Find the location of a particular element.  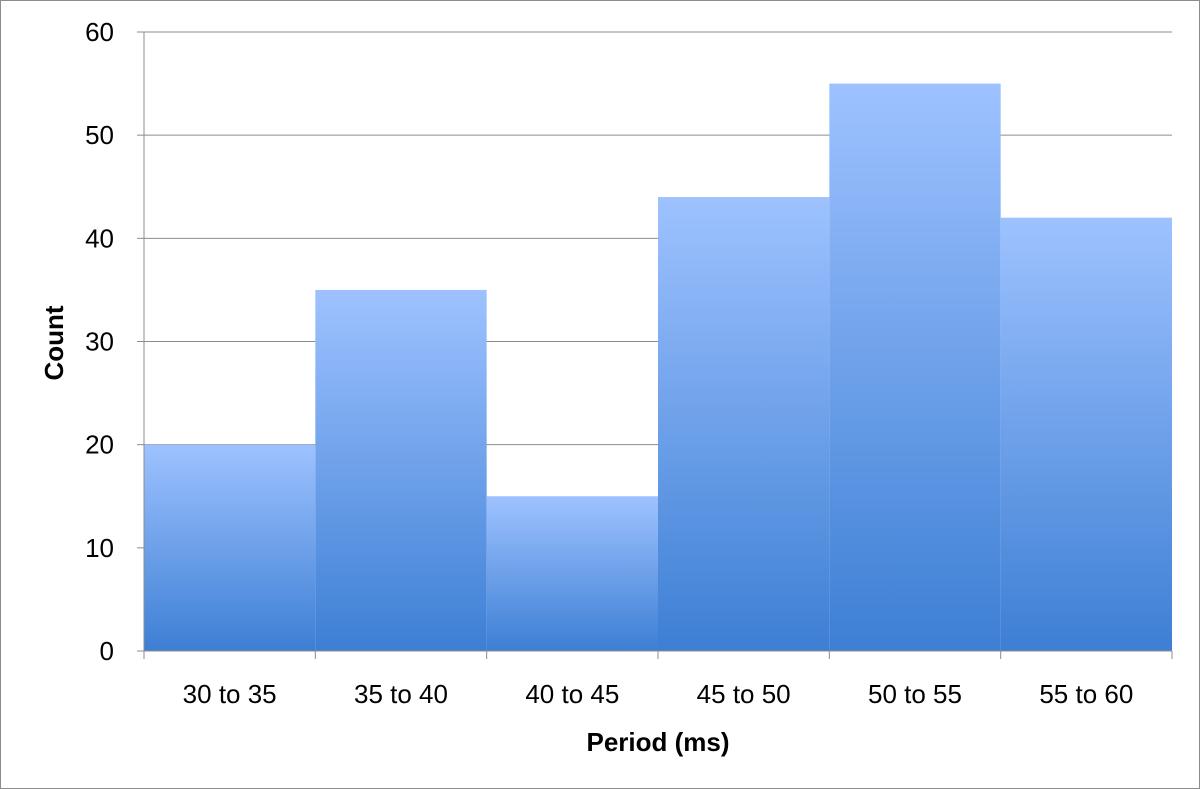

x-tick-label: 50 to 55 is located at coordinates (915, 694).